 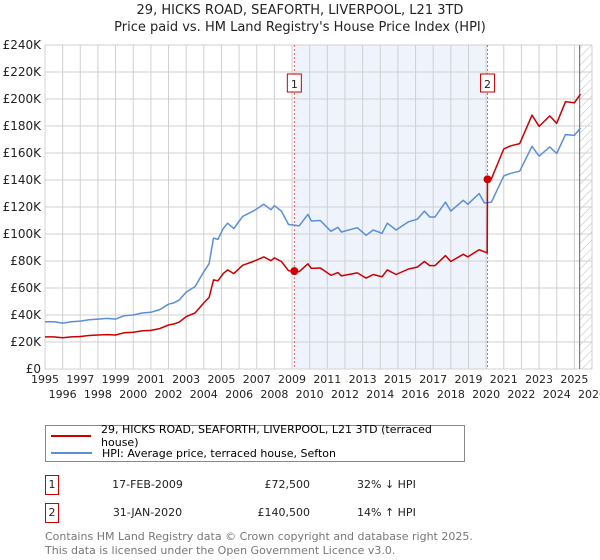 What do you see at coordinates (23, 207) in the screenshot?
I see `y-tick-label: £120K` at bounding box center [23, 207].